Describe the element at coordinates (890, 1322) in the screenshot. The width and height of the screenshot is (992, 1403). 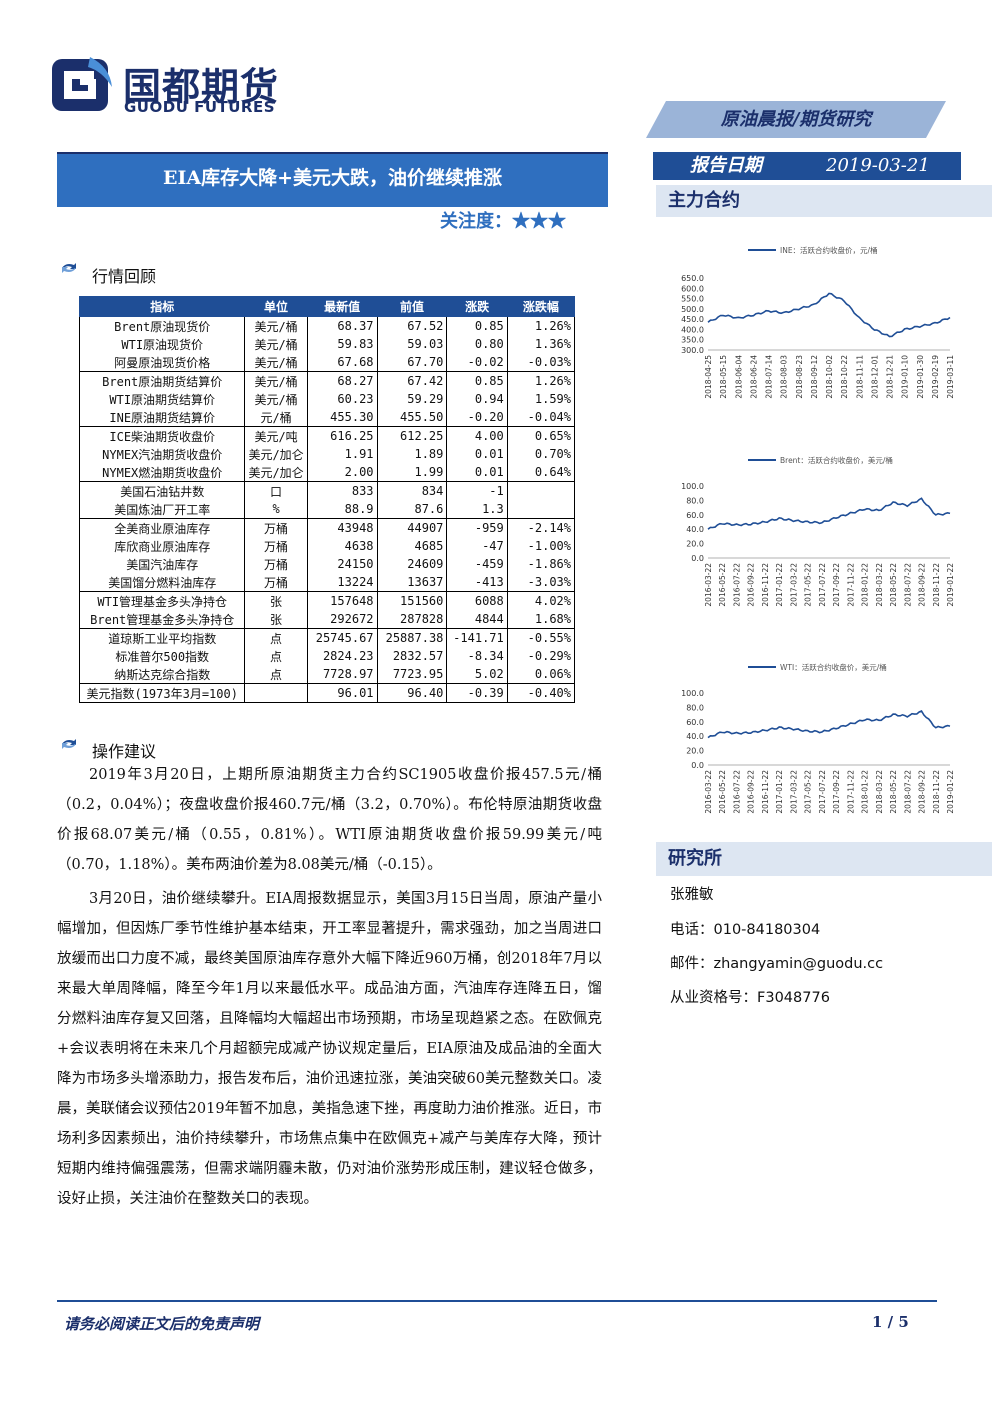
I see `footer-page-number: 1 / 5` at that location.